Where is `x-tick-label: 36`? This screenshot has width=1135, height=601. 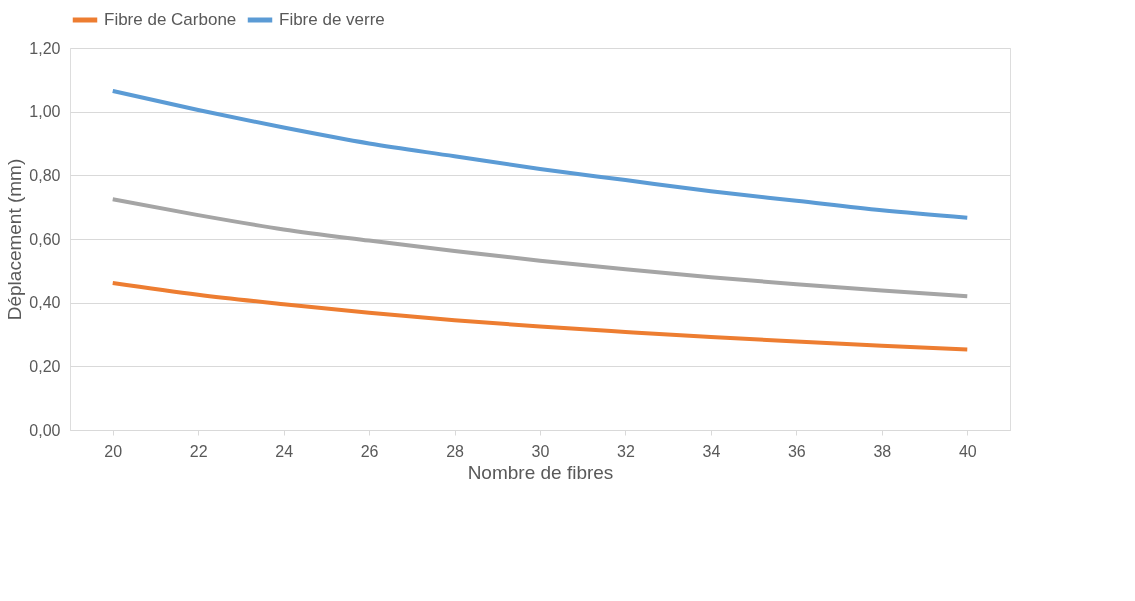 x-tick-label: 36 is located at coordinates (796, 451).